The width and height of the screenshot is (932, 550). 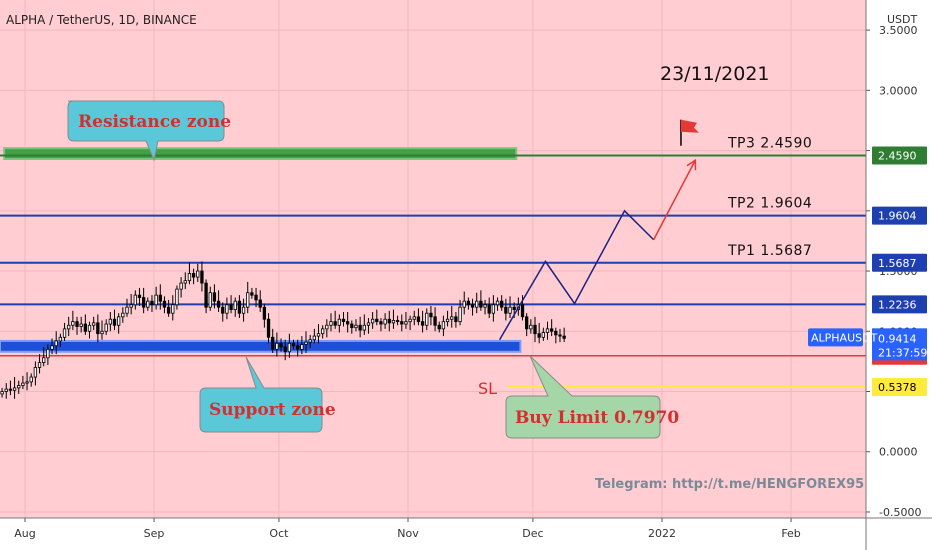 I want to click on resistance-callout: Resistance zone, so click(x=154, y=122).